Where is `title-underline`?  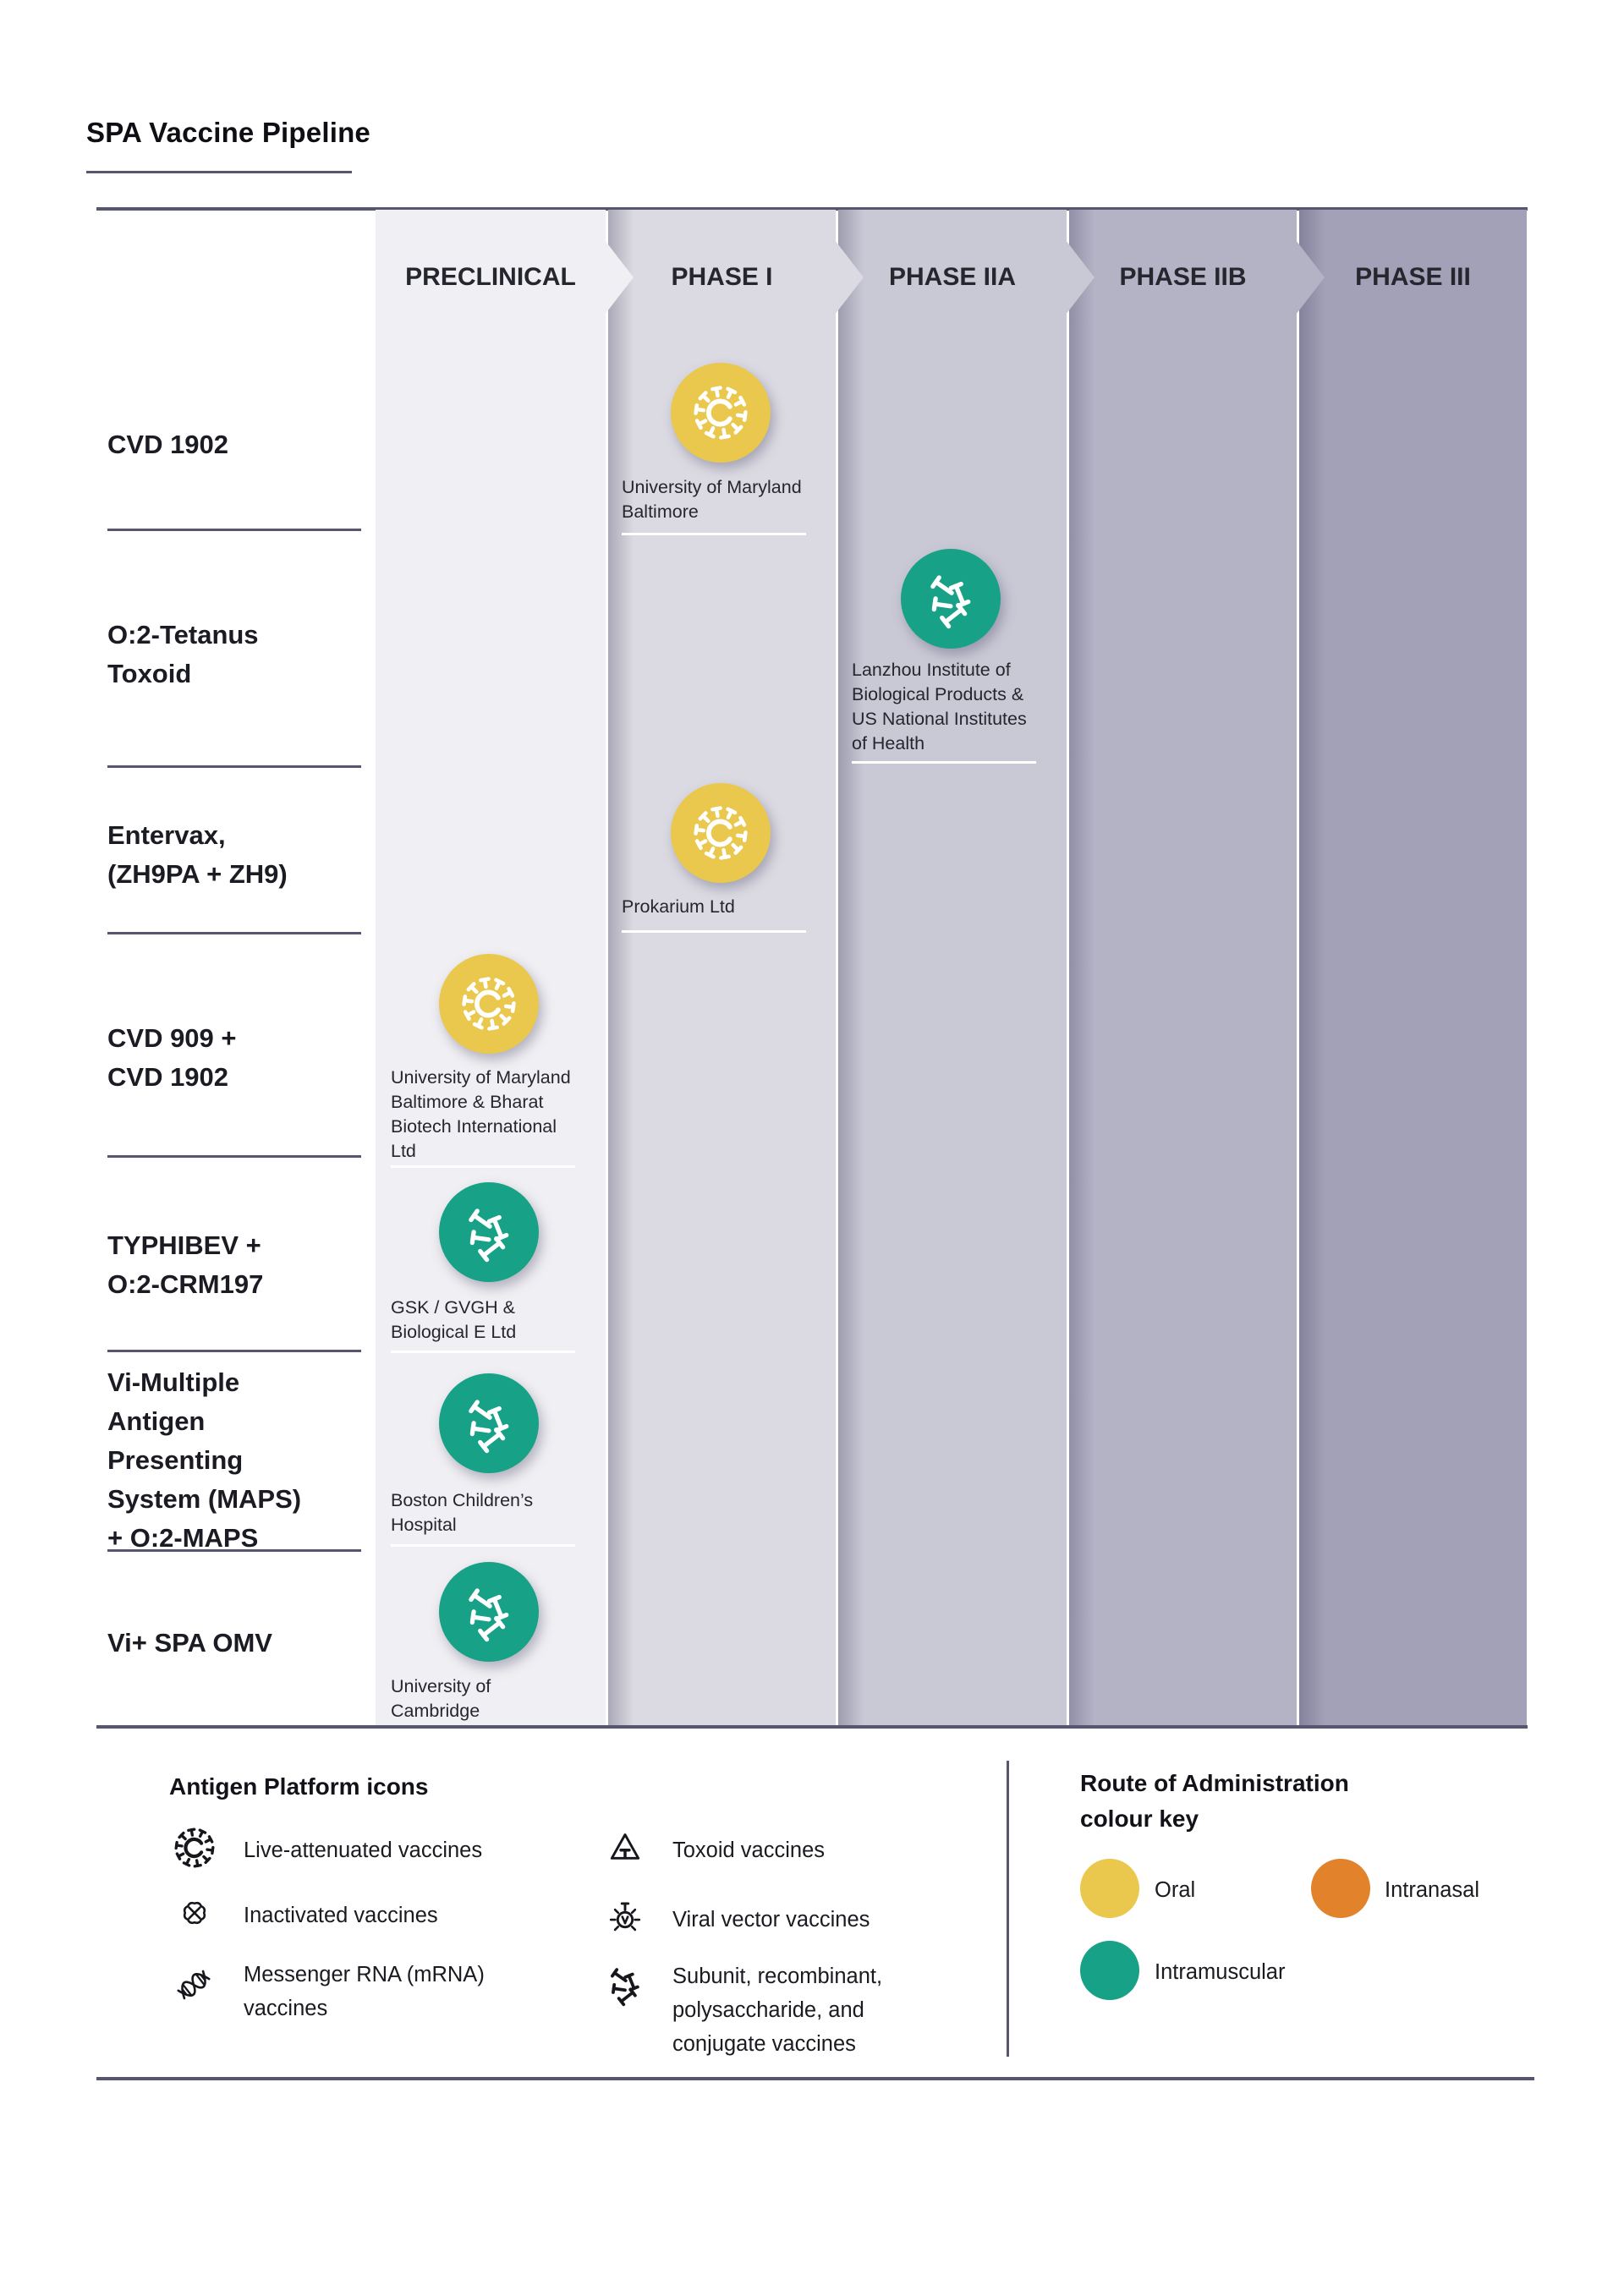
title-underline is located at coordinates (219, 172).